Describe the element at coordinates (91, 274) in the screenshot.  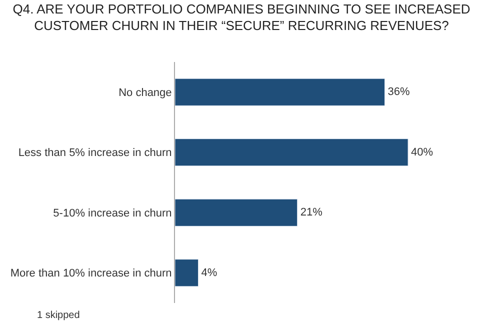
I see `y-tick-label: More than 10% increase in churn` at that location.